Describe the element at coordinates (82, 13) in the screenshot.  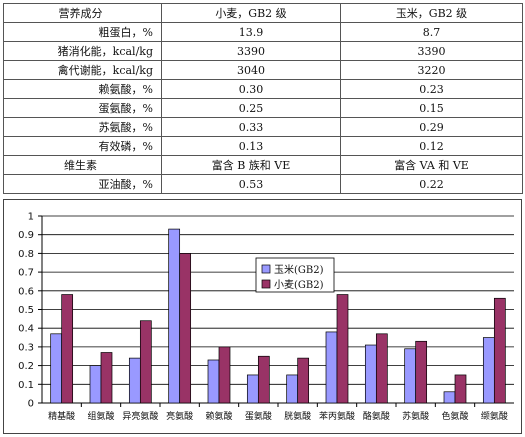
I see `row-name-cell: 营养成分` at that location.